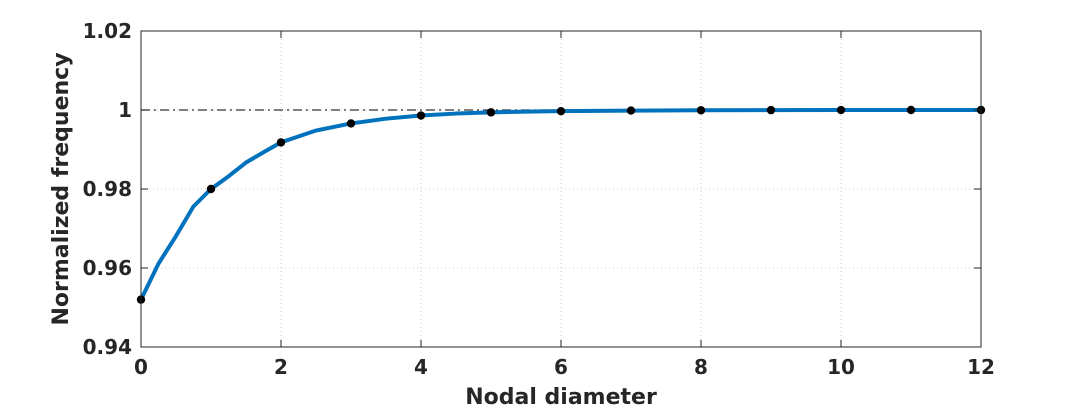 This screenshot has height=416, width=1084. Describe the element at coordinates (981, 367) in the screenshot. I see `x-tick-label: 12` at that location.